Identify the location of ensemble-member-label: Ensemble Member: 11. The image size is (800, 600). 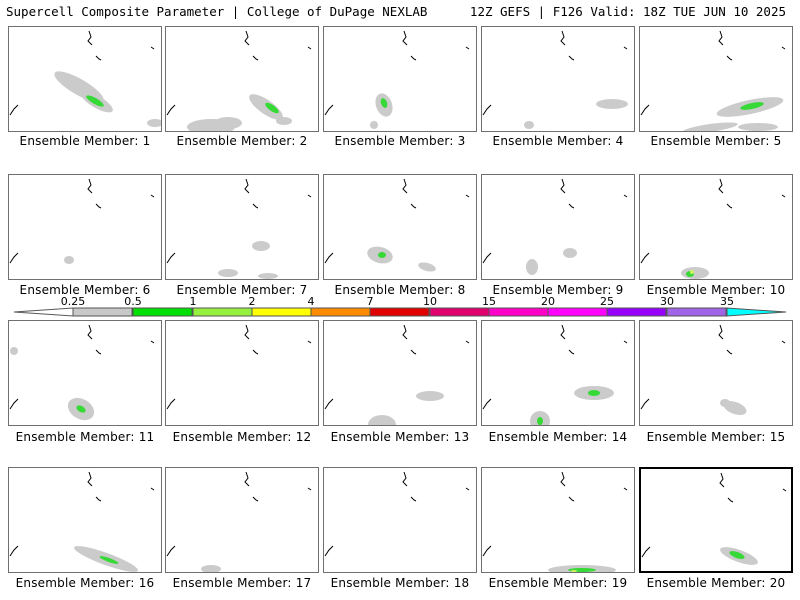
(85, 437).